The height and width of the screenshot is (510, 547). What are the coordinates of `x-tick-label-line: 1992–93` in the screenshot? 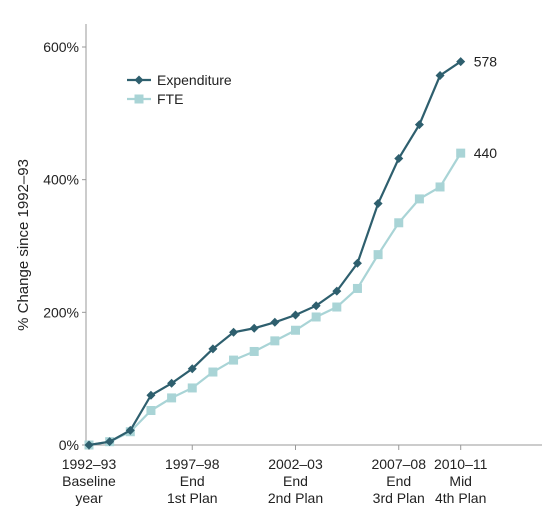 It's located at (89, 464).